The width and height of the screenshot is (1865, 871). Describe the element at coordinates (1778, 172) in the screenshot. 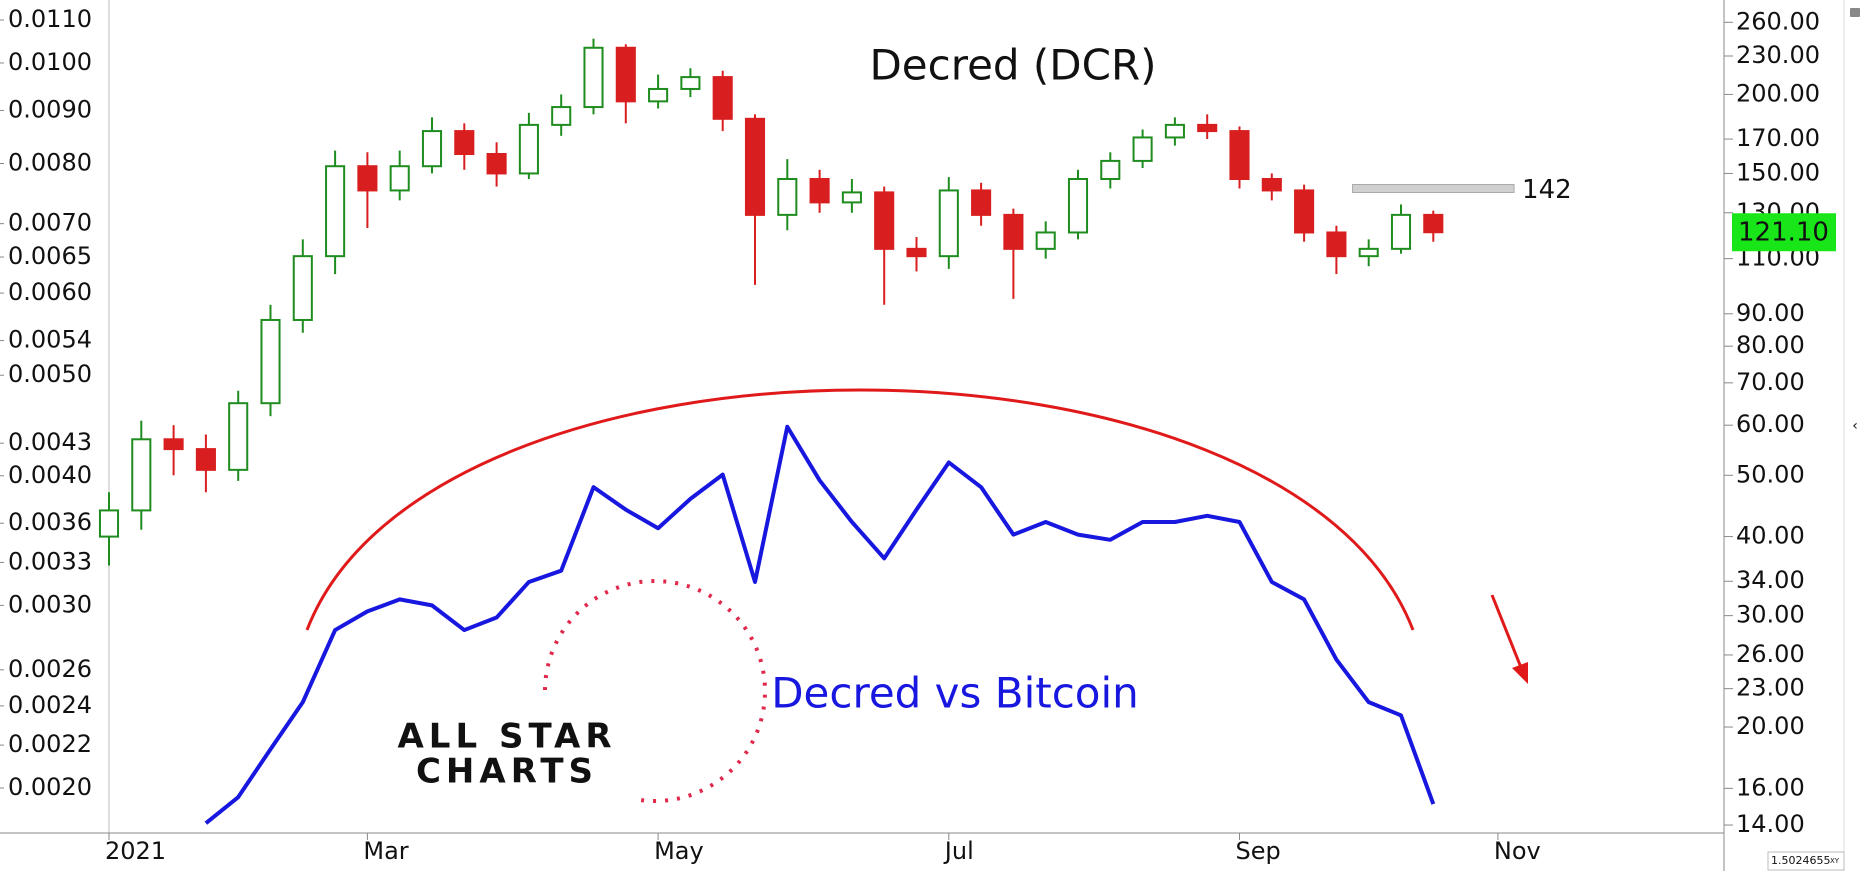

I see `y2-tick-label: 150.00` at that location.